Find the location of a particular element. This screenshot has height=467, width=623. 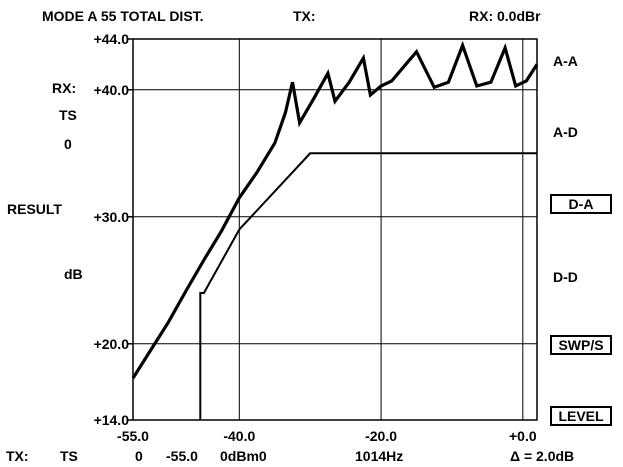

softkey-d-d: D-D is located at coordinates (565, 277).